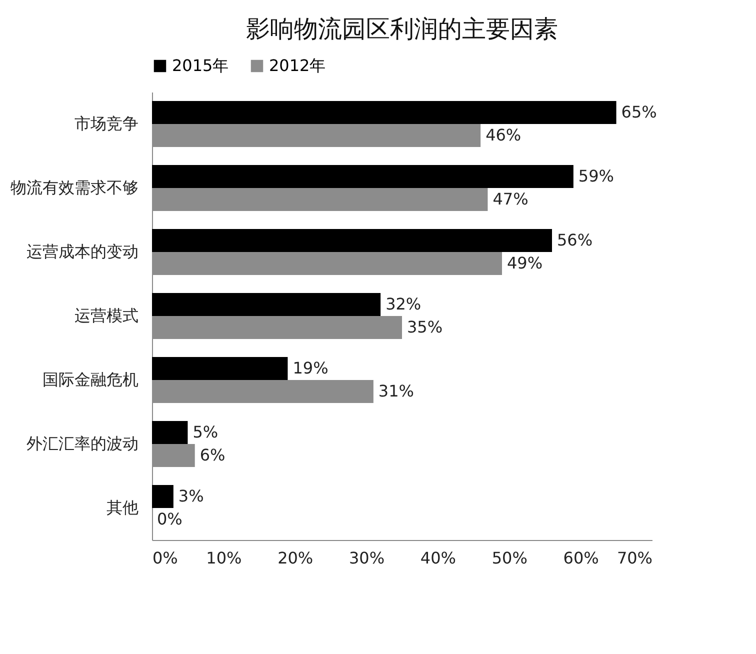 The height and width of the screenshot is (654, 756). What do you see at coordinates (213, 455) in the screenshot?
I see `data-label: 6%` at bounding box center [213, 455].